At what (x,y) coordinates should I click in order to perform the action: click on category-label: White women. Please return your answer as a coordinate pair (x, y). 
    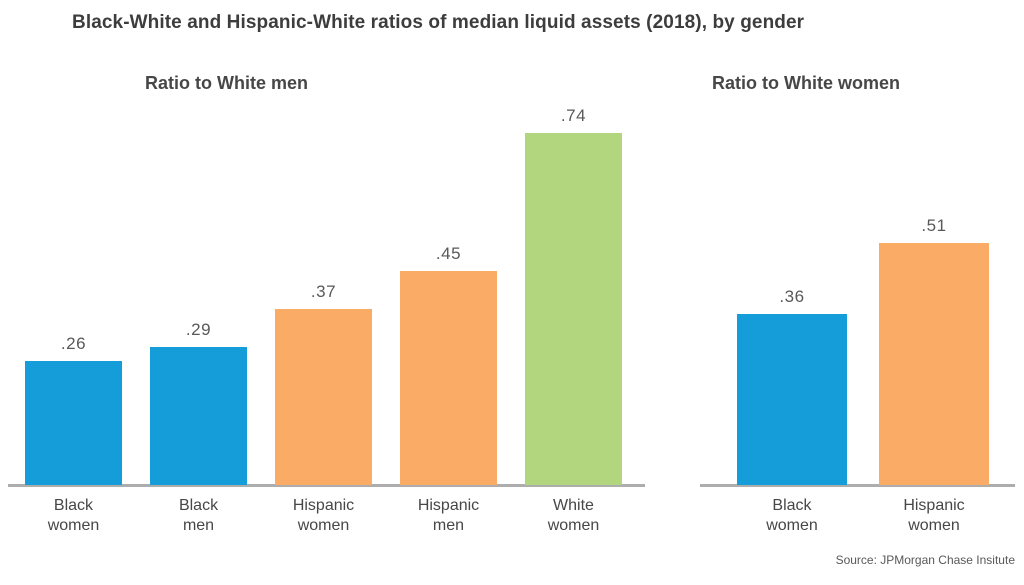
    Looking at the image, I should click on (573, 515).